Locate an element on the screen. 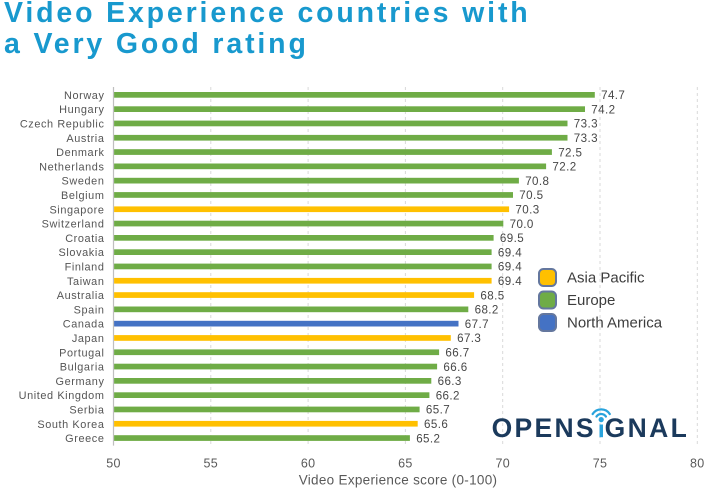 Image resolution: width=705 pixels, height=490 pixels. svg-text: Sweden is located at coordinates (83, 182).